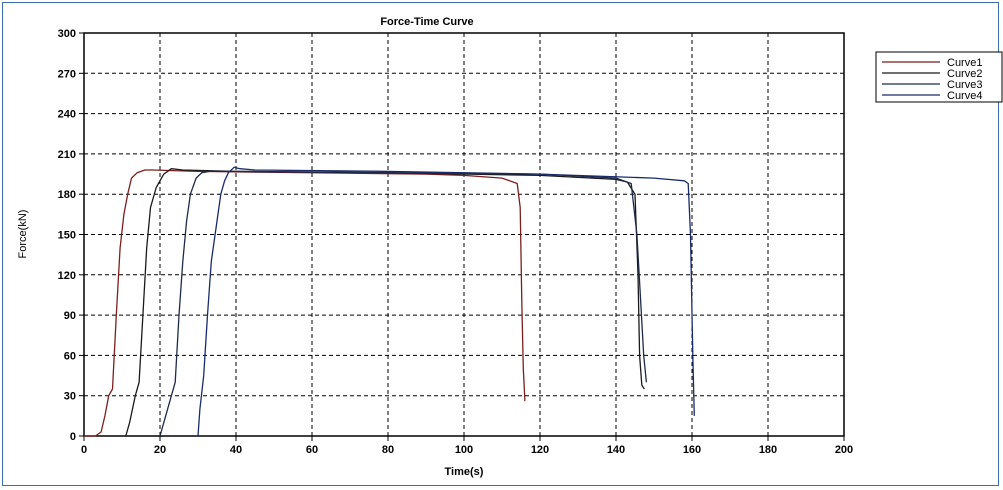 The image size is (1003, 490). I want to click on y-tick-label: 60, so click(70, 356).